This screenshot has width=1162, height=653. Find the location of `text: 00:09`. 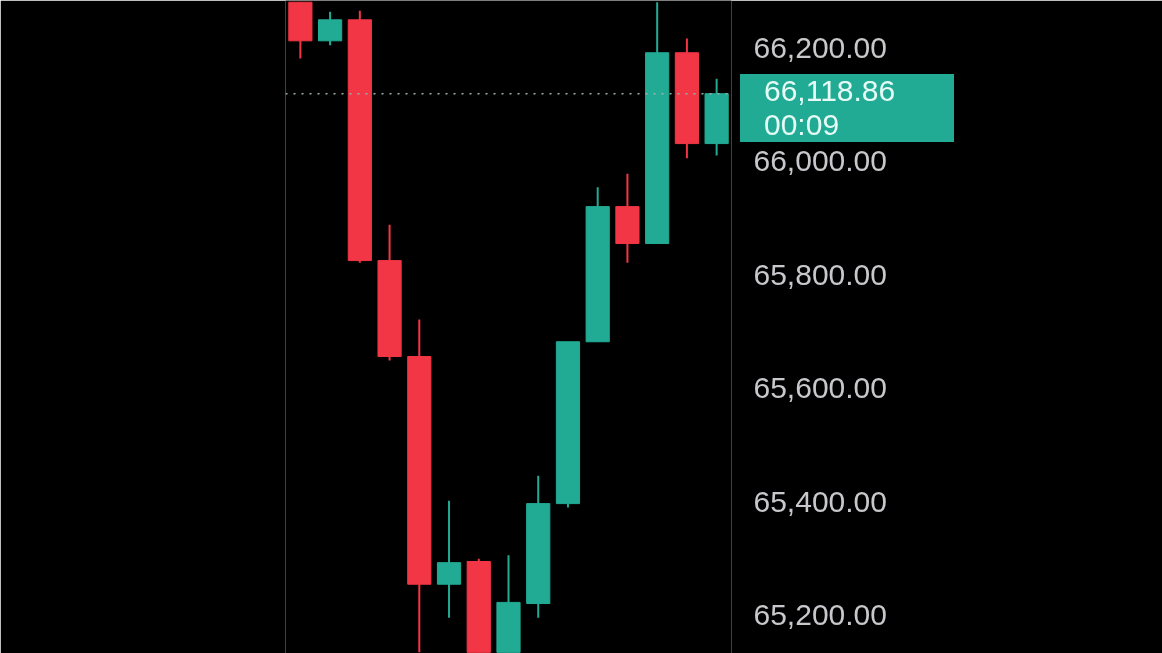

text: 00:09 is located at coordinates (802, 125).